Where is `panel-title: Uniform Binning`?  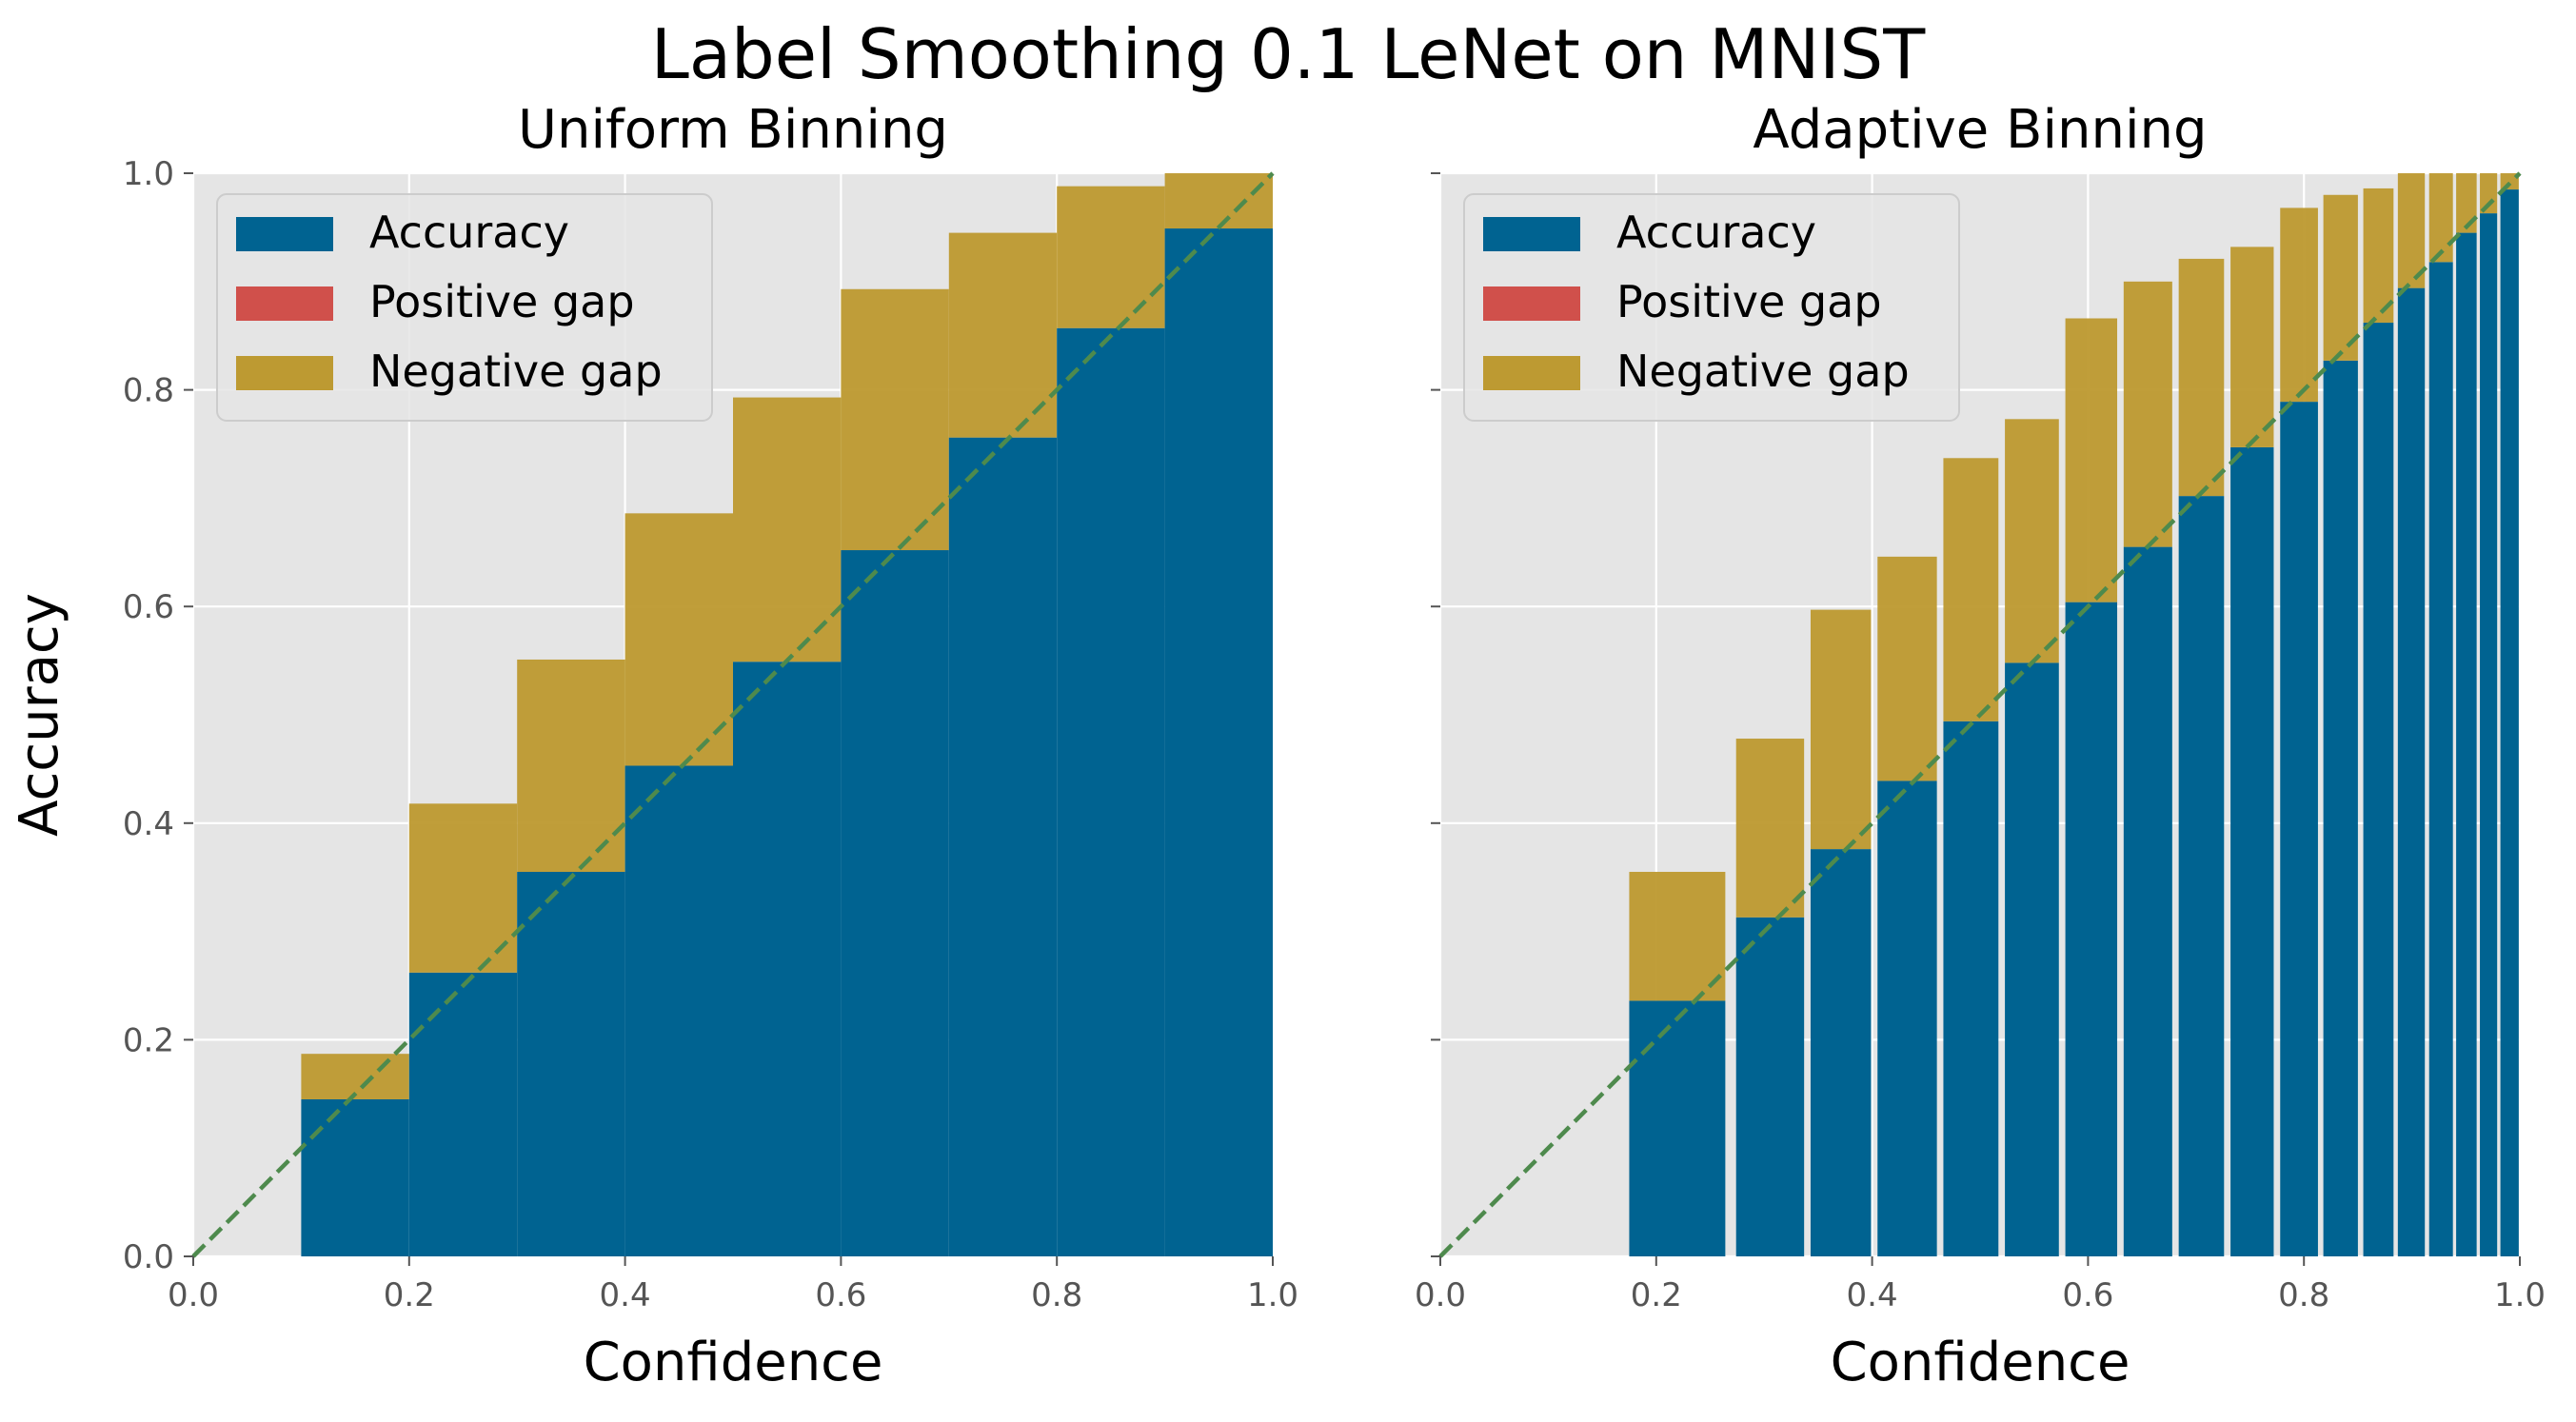 panel-title: Uniform Binning is located at coordinates (733, 130).